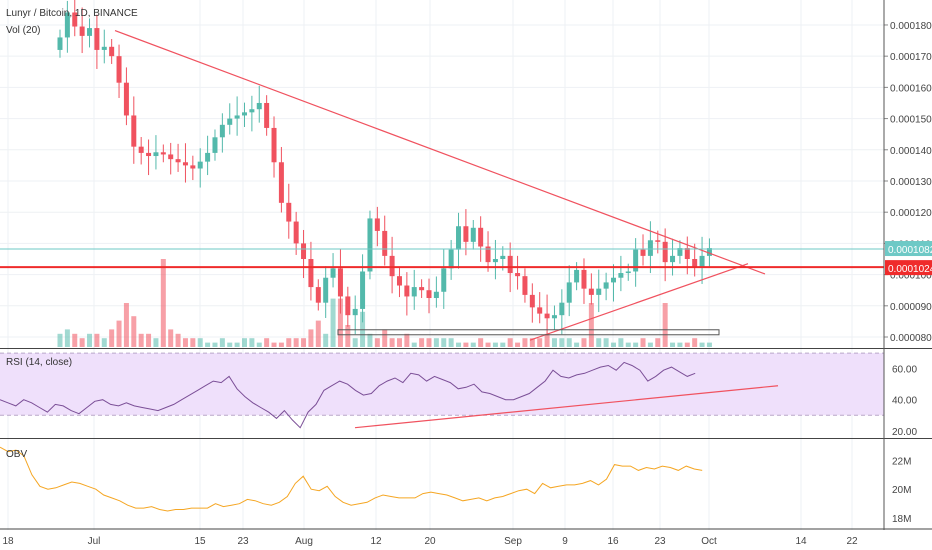 The width and height of the screenshot is (932, 550). Describe the element at coordinates (910, 269) in the screenshot. I see `support-price-tag-text: 0.0001024` at that location.